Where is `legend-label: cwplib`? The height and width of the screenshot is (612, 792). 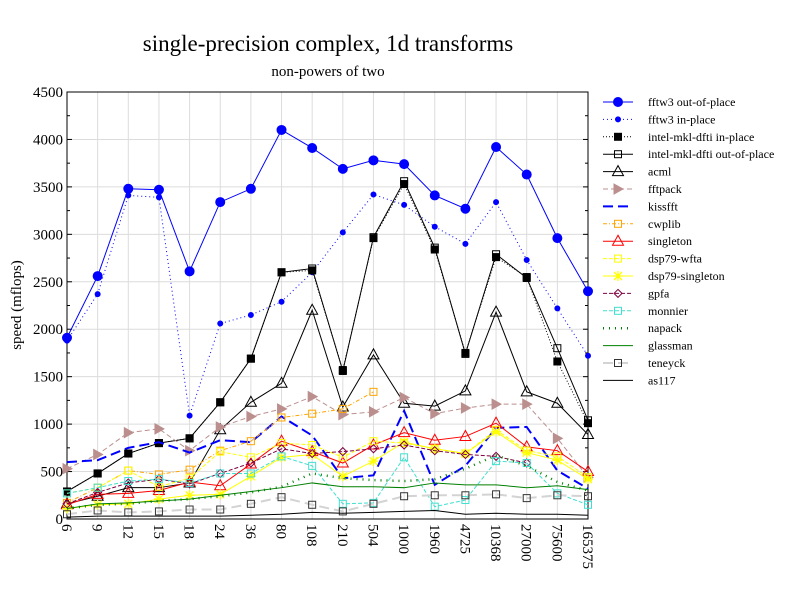
legend-label: cwplib is located at coordinates (664, 224).